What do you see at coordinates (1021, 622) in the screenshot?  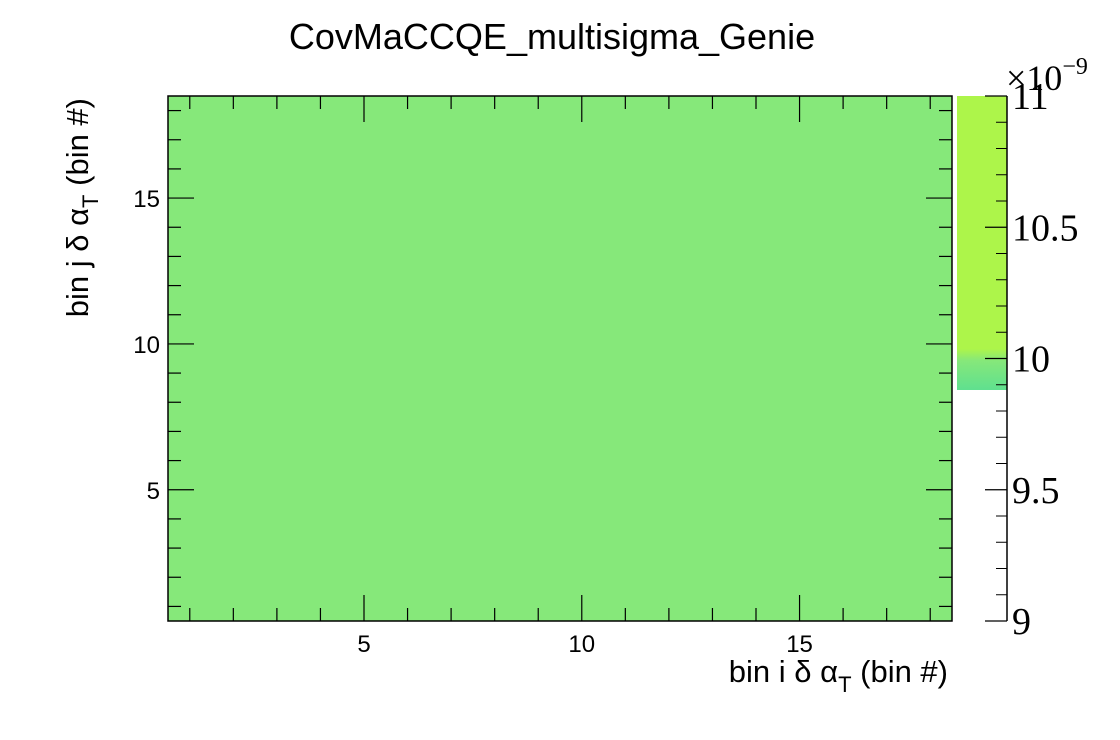 I see `colorbar-tick-label: 9` at bounding box center [1021, 622].